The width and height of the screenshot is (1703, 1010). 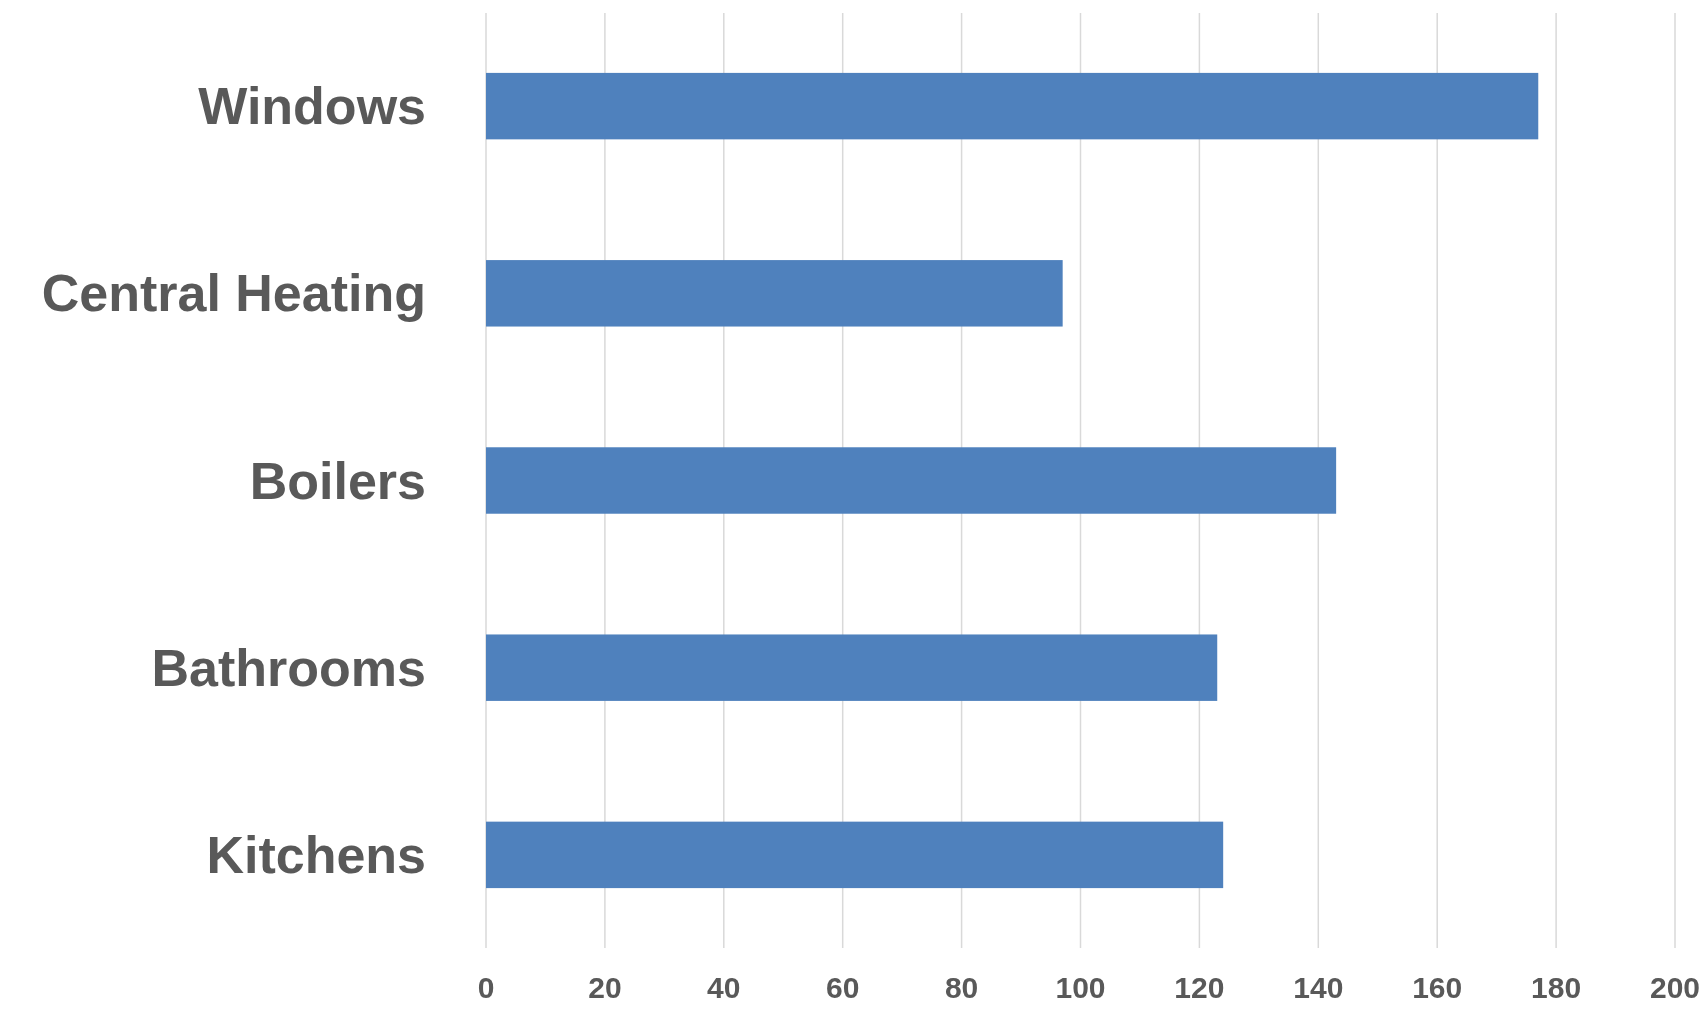 What do you see at coordinates (1556, 987) in the screenshot?
I see `x-tick-label: 180` at bounding box center [1556, 987].